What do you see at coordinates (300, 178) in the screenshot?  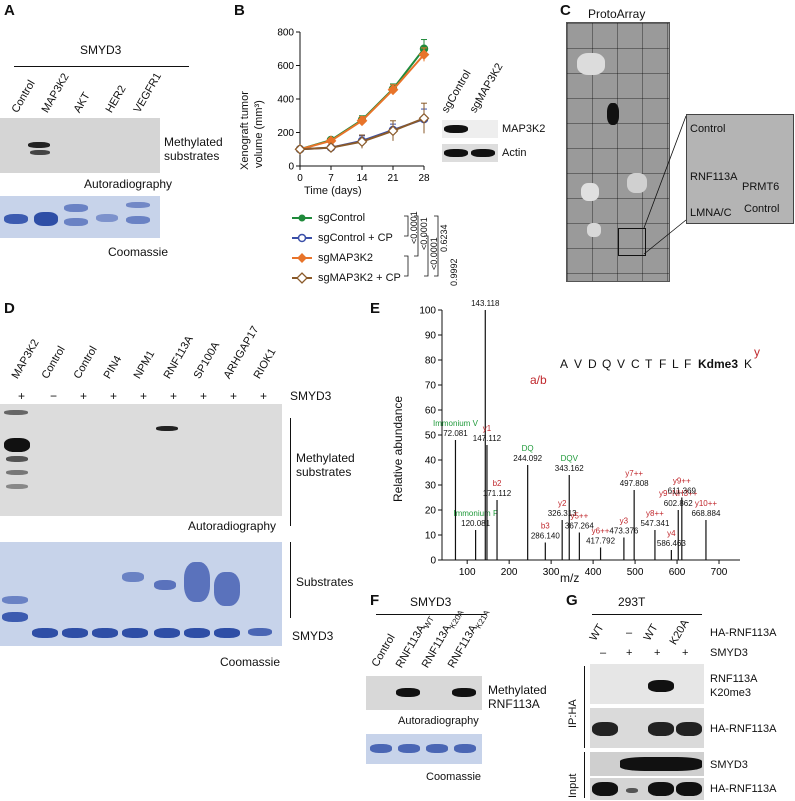 I see `x-tick-label: 0` at bounding box center [300, 178].